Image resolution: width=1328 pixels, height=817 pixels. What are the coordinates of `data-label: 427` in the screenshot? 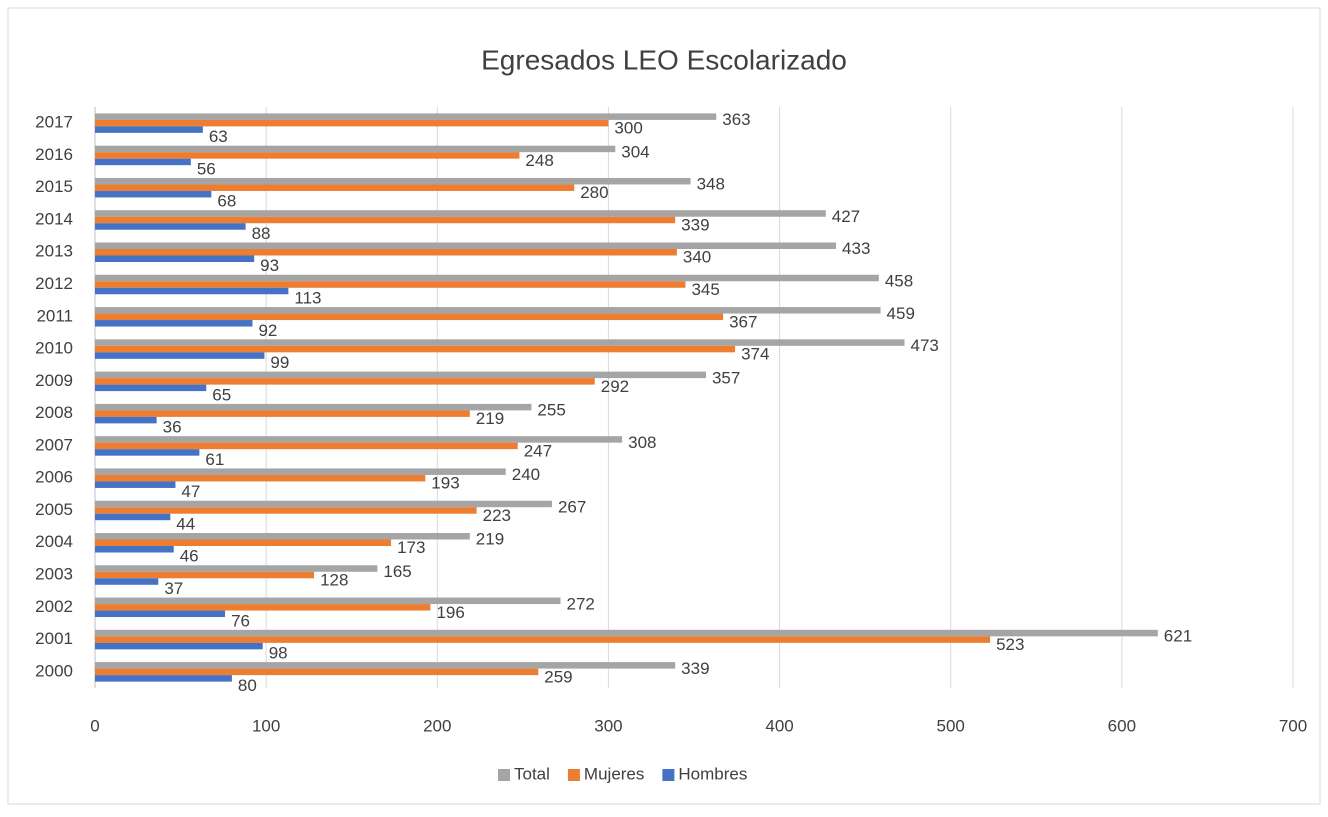 It's located at (846, 216).